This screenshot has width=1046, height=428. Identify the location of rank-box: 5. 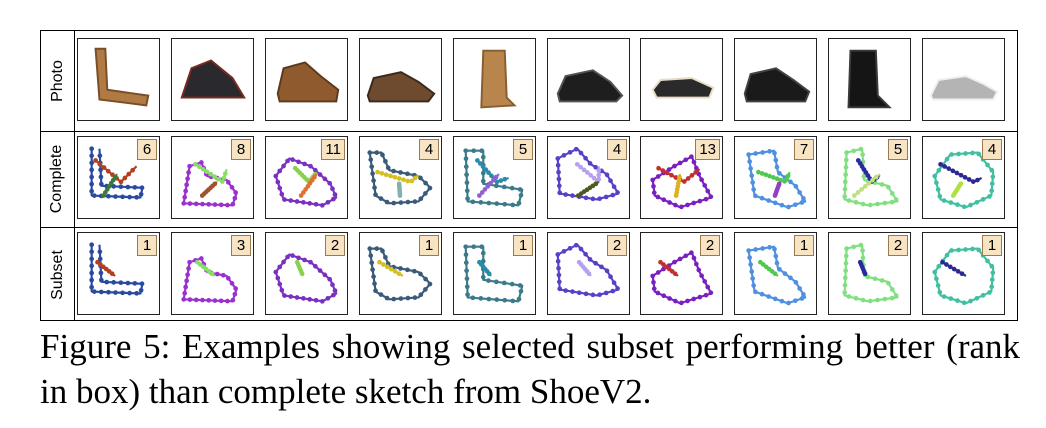
(523, 149).